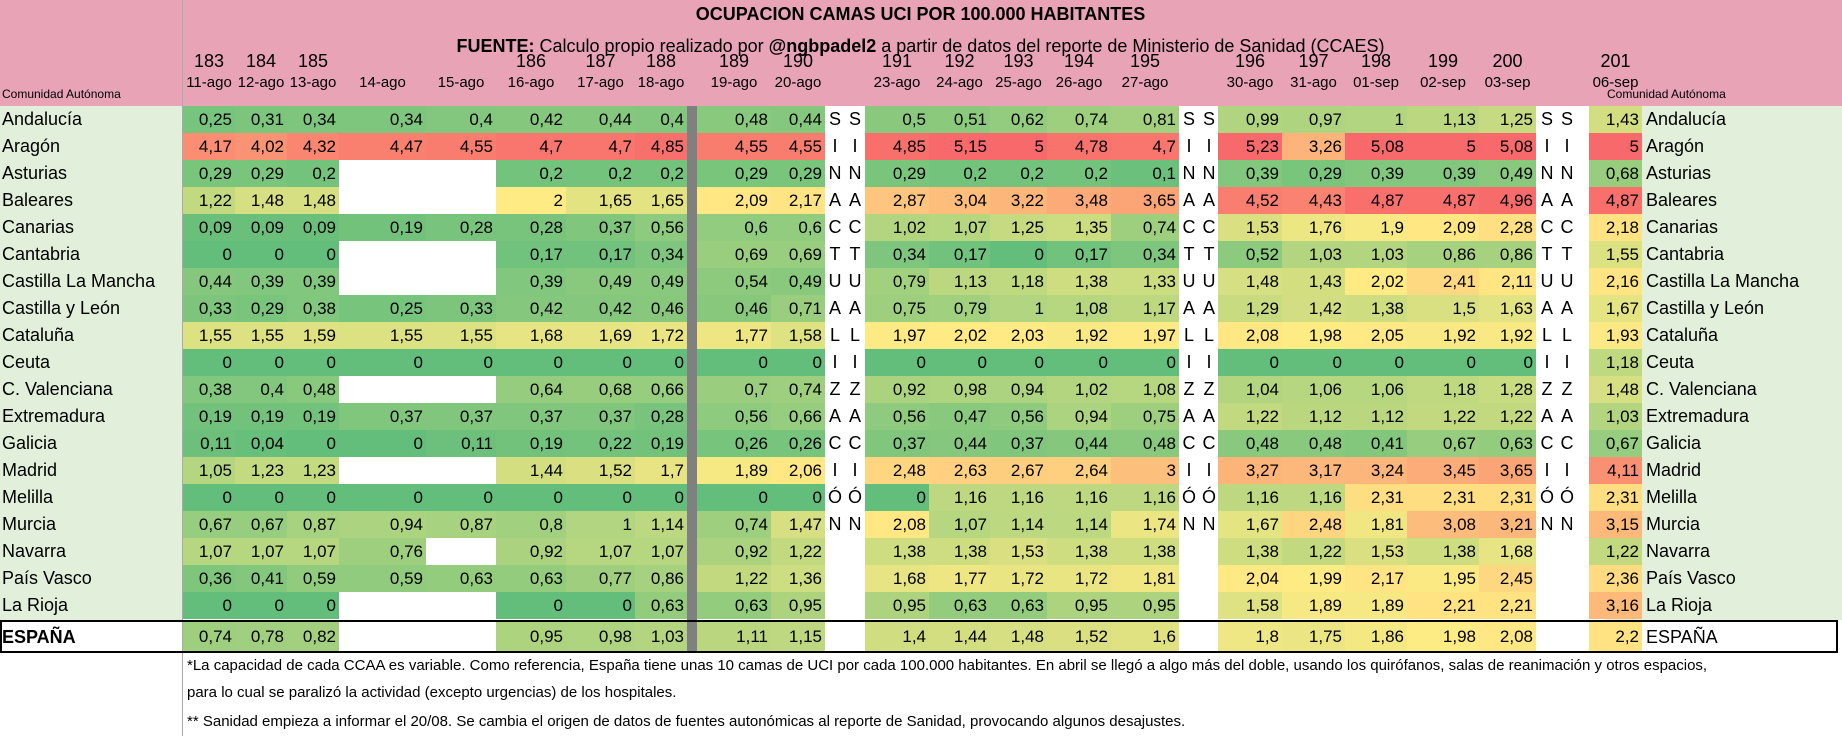 This screenshot has height=736, width=1842. Describe the element at coordinates (1250, 389) in the screenshot. I see `table-cell: 1,04` at that location.